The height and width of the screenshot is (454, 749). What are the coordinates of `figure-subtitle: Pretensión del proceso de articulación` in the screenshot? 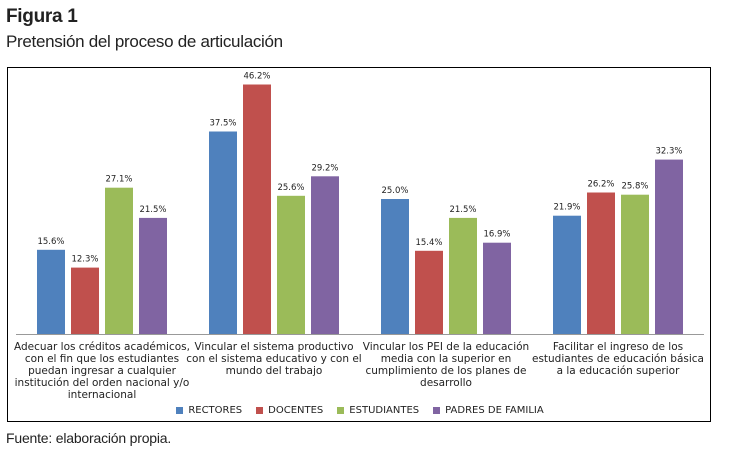 It's located at (144, 41).